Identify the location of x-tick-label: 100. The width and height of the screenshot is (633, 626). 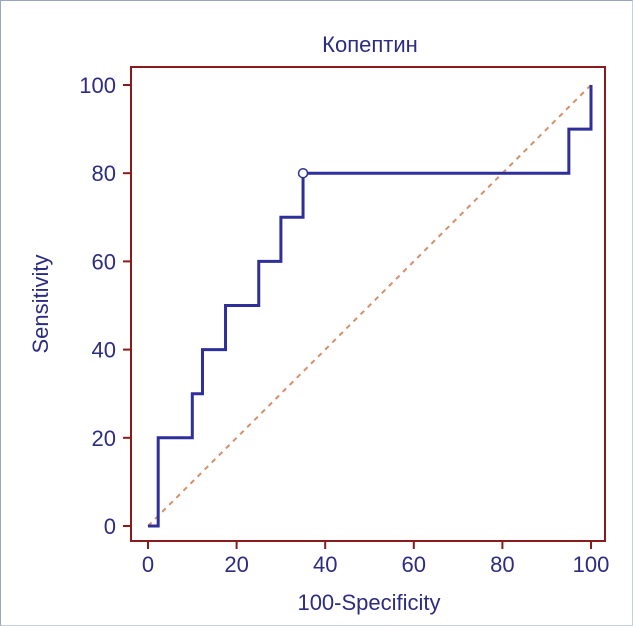
(591, 564).